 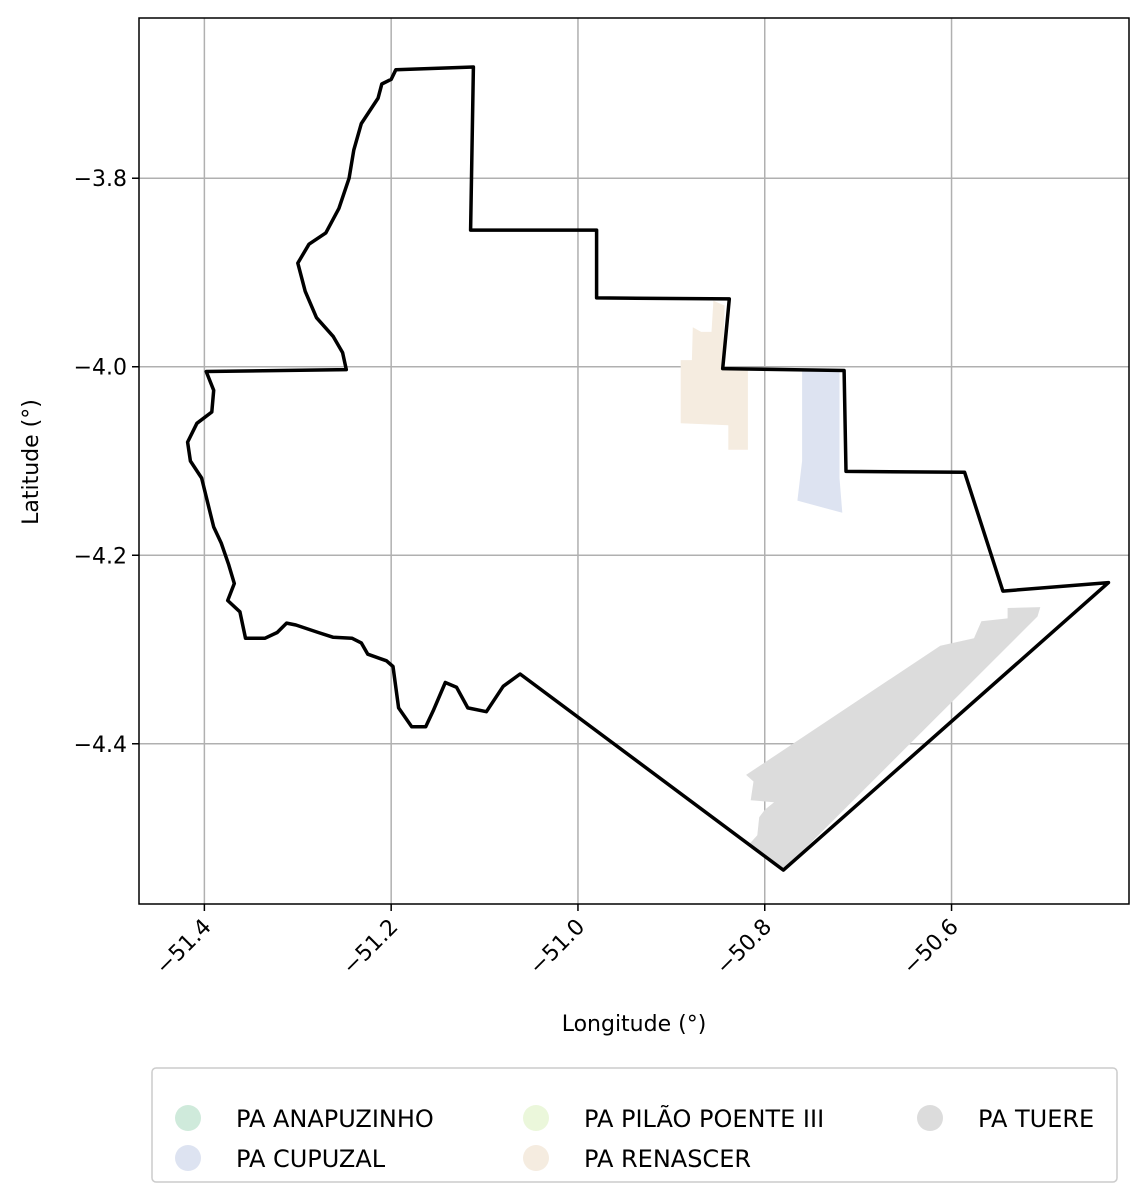 I want to click on y-tick-label: −4.0, so click(x=100, y=368).